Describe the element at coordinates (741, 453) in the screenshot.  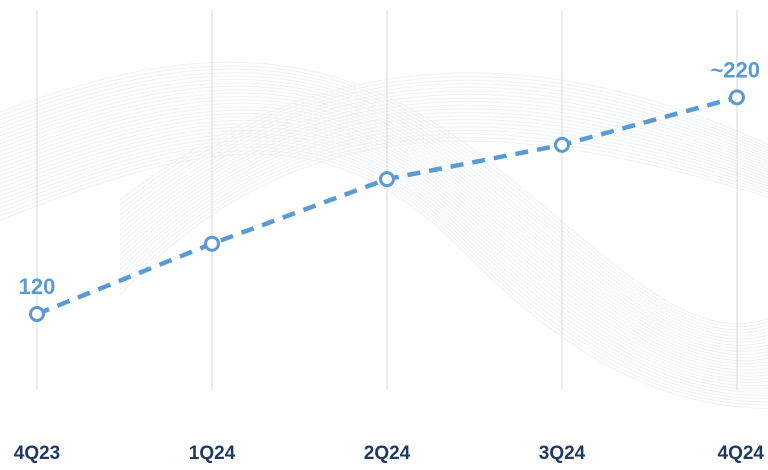
I see `x-tick-label-4q24: 4Q24` at that location.